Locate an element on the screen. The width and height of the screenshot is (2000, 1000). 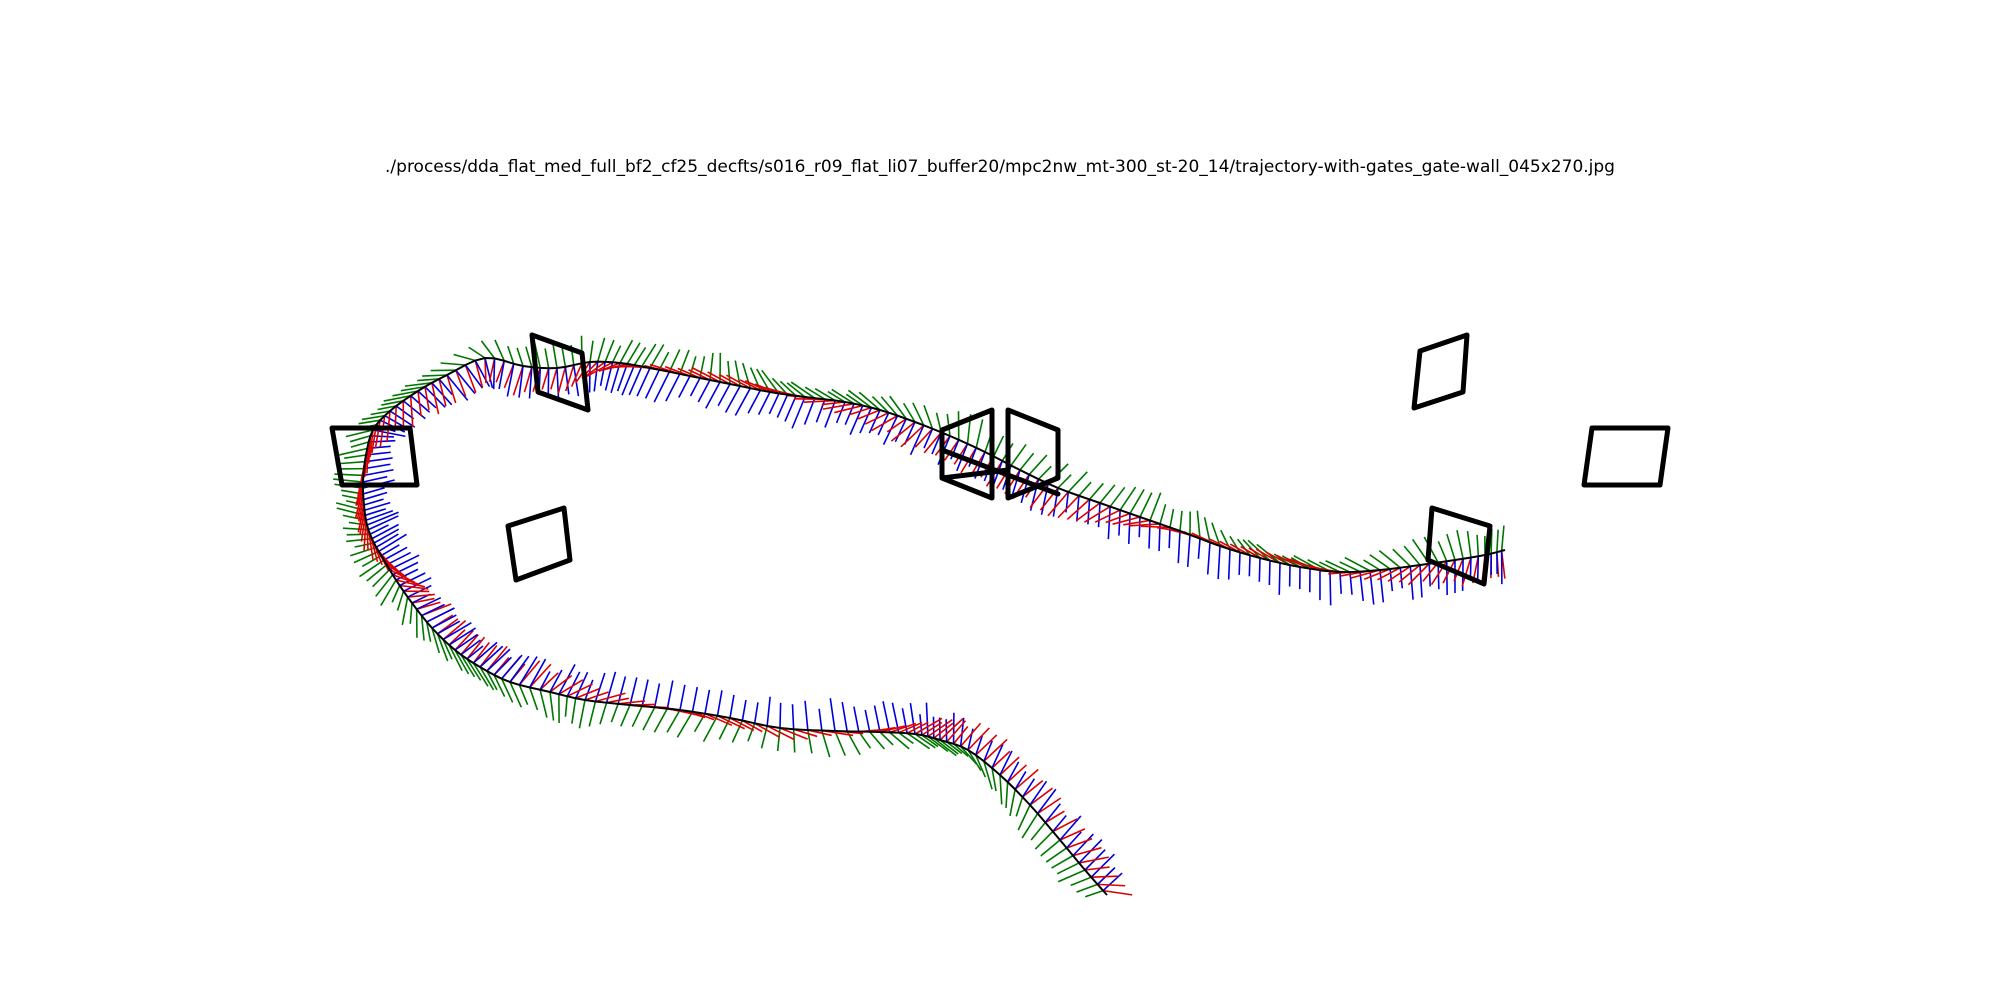
gate-edge is located at coordinates (975, 474).